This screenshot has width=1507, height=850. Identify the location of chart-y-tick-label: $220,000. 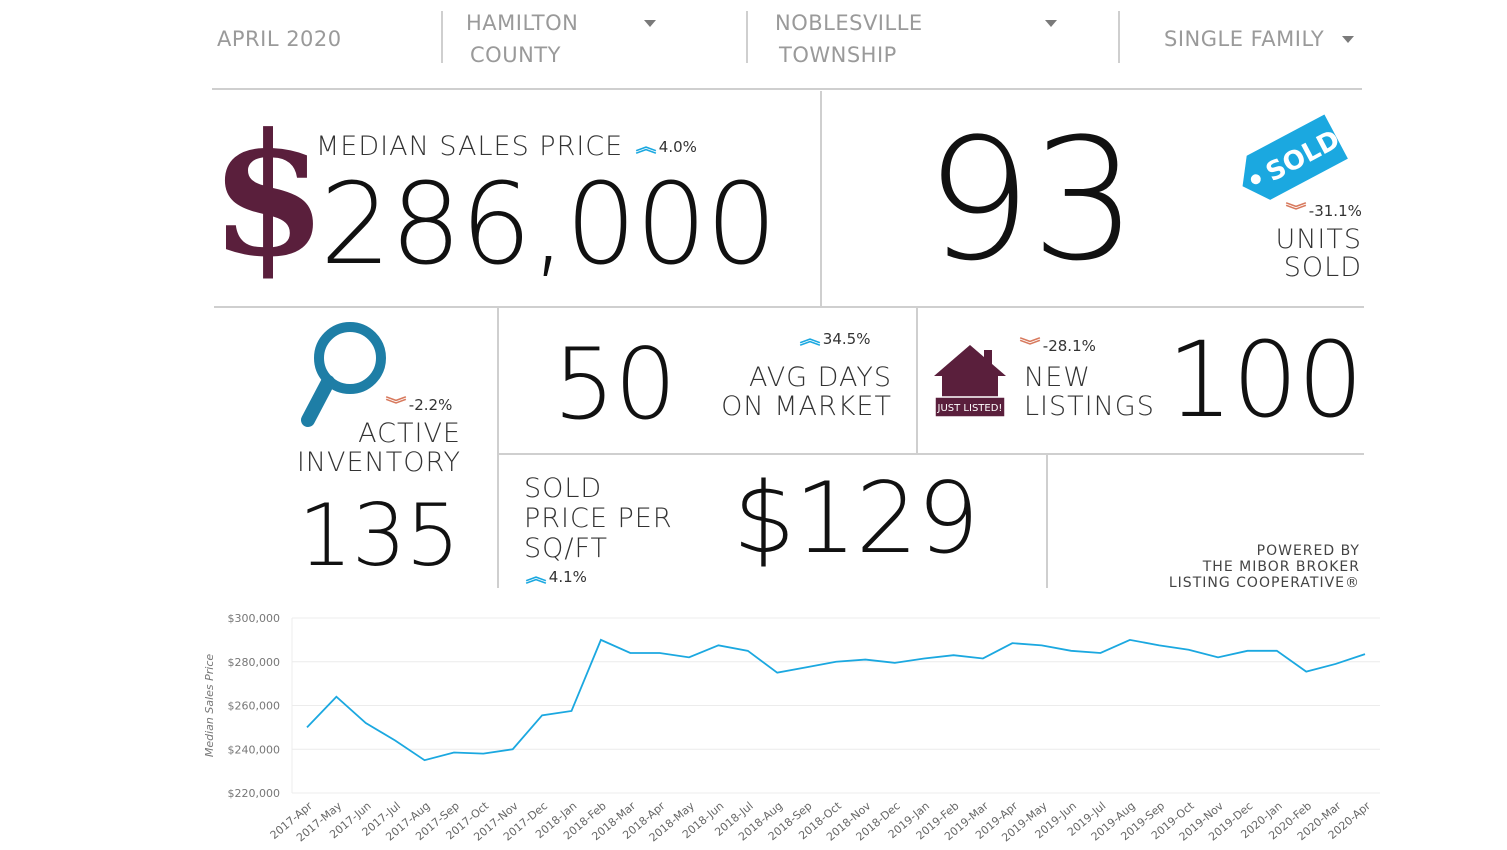
(254, 793).